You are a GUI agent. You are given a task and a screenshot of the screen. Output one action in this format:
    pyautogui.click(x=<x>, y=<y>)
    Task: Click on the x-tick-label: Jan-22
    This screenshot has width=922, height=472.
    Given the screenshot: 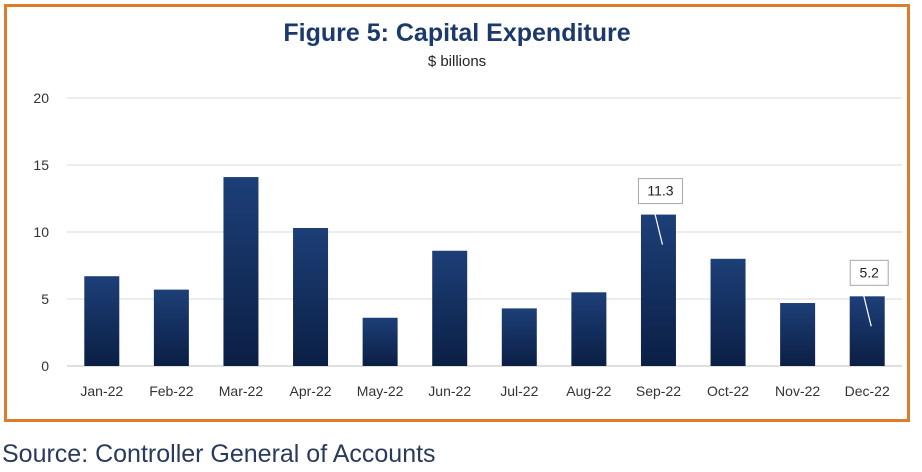 What is the action you would take?
    pyautogui.click(x=101, y=391)
    